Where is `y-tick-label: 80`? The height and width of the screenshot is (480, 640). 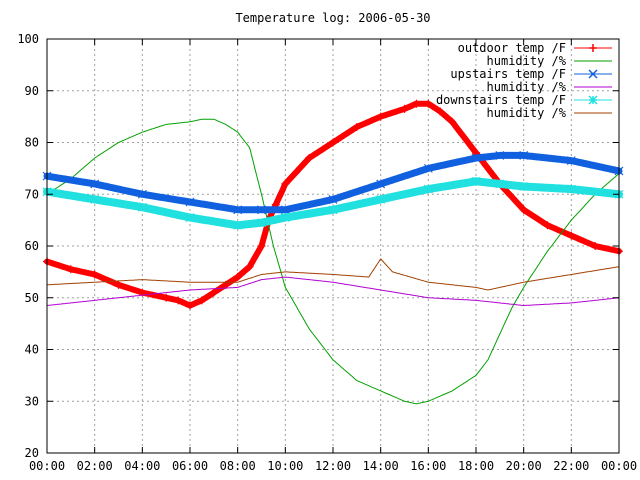 y-tick-label: 80 is located at coordinates (32, 143).